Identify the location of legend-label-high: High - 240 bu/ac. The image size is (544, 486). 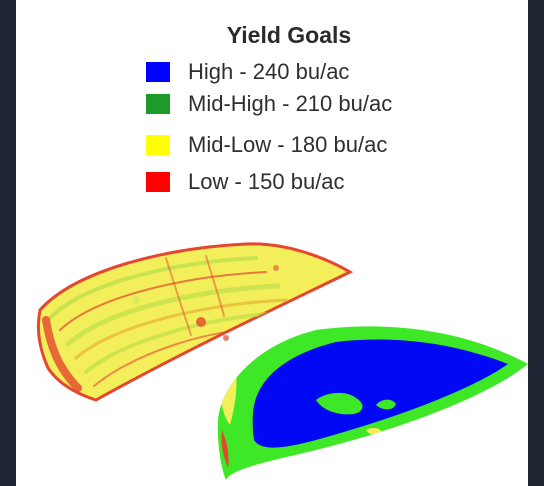
(269, 71).